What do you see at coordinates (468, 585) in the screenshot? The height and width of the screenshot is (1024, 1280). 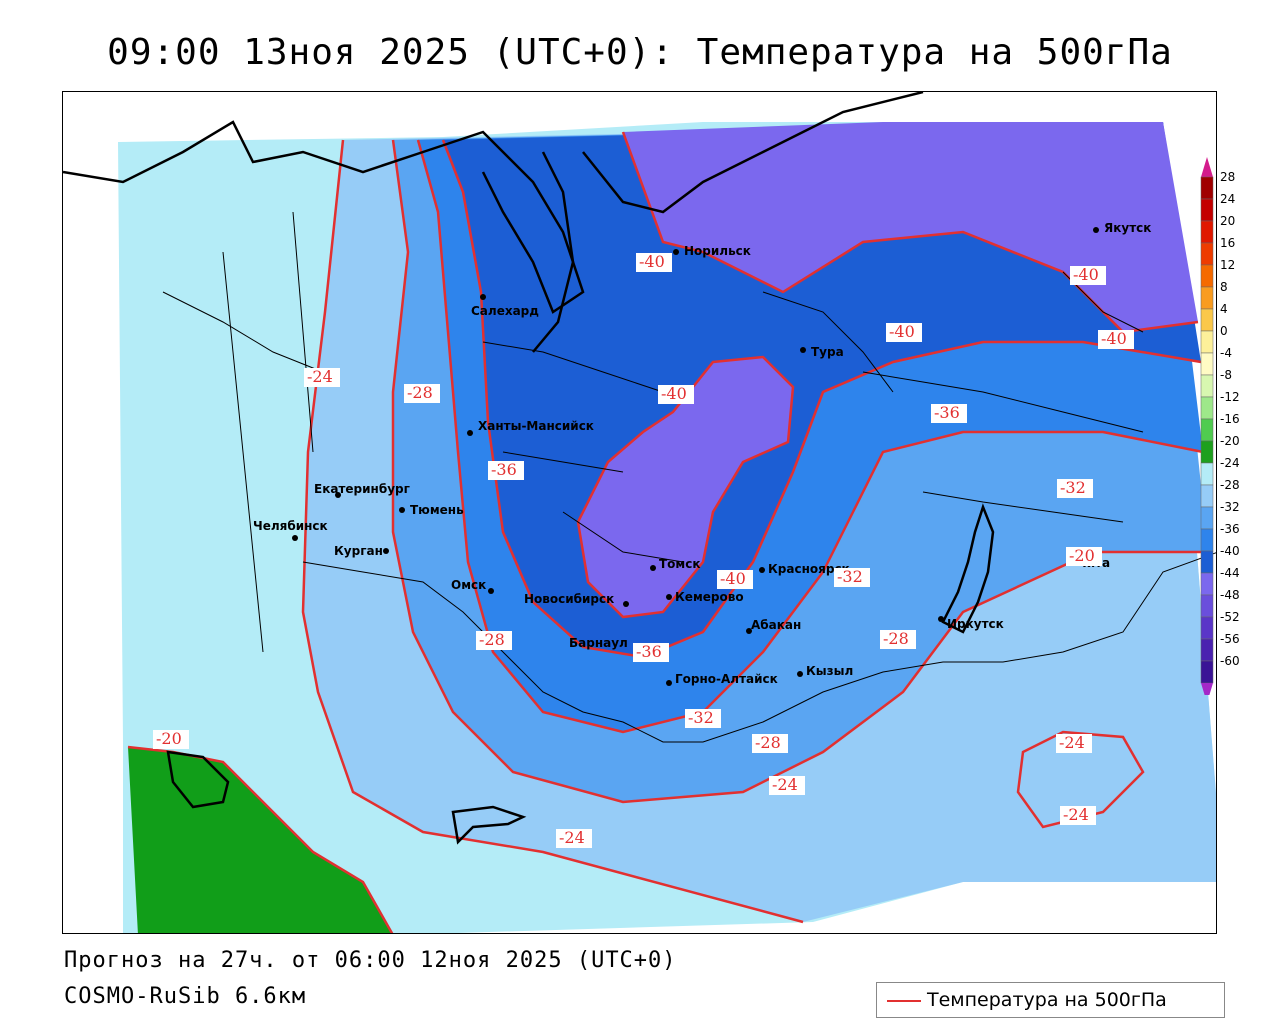 I see `city-label: Омск` at bounding box center [468, 585].